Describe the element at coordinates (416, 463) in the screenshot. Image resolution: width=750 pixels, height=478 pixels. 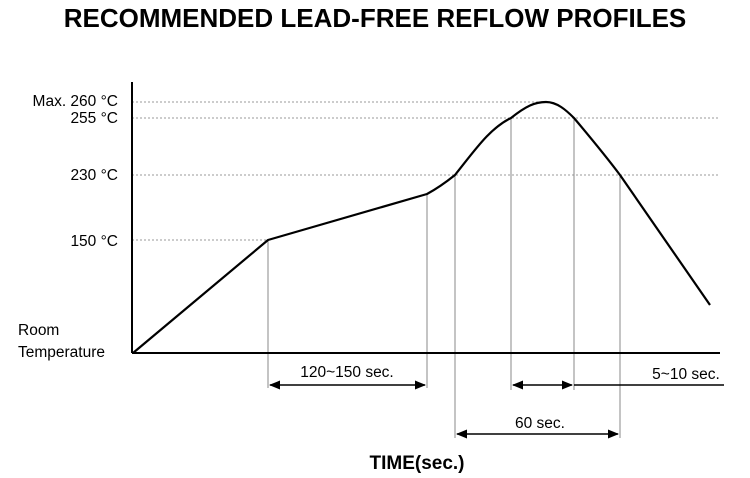
I see `x-axis-label: TIME(sec.)` at that location.